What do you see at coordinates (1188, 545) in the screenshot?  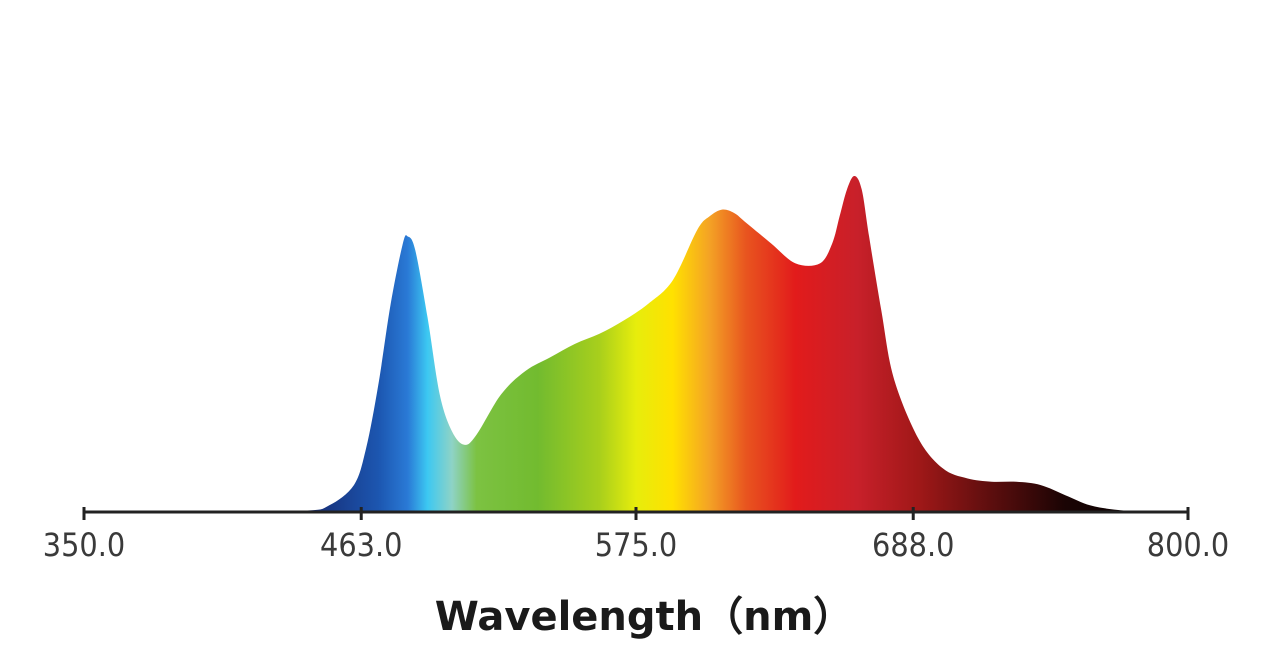 I see `x-tick-label: 800.0` at bounding box center [1188, 545].